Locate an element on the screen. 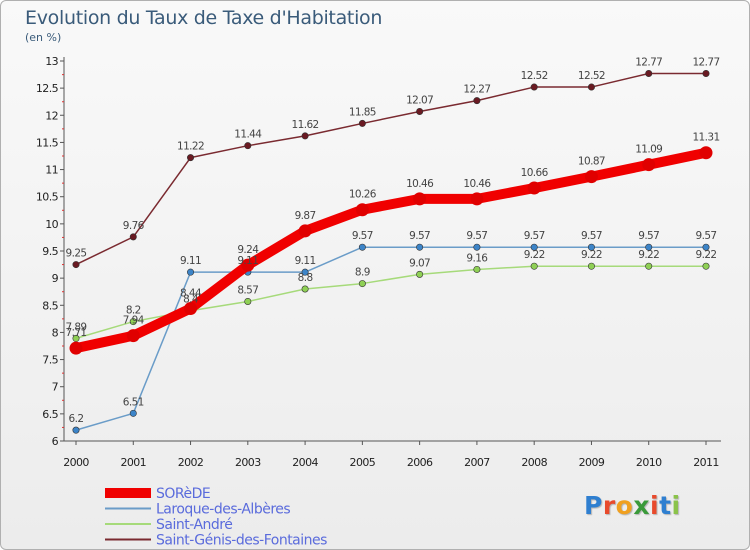 This screenshot has height=550, width=750. x-tick-label: 2006 is located at coordinates (420, 462).